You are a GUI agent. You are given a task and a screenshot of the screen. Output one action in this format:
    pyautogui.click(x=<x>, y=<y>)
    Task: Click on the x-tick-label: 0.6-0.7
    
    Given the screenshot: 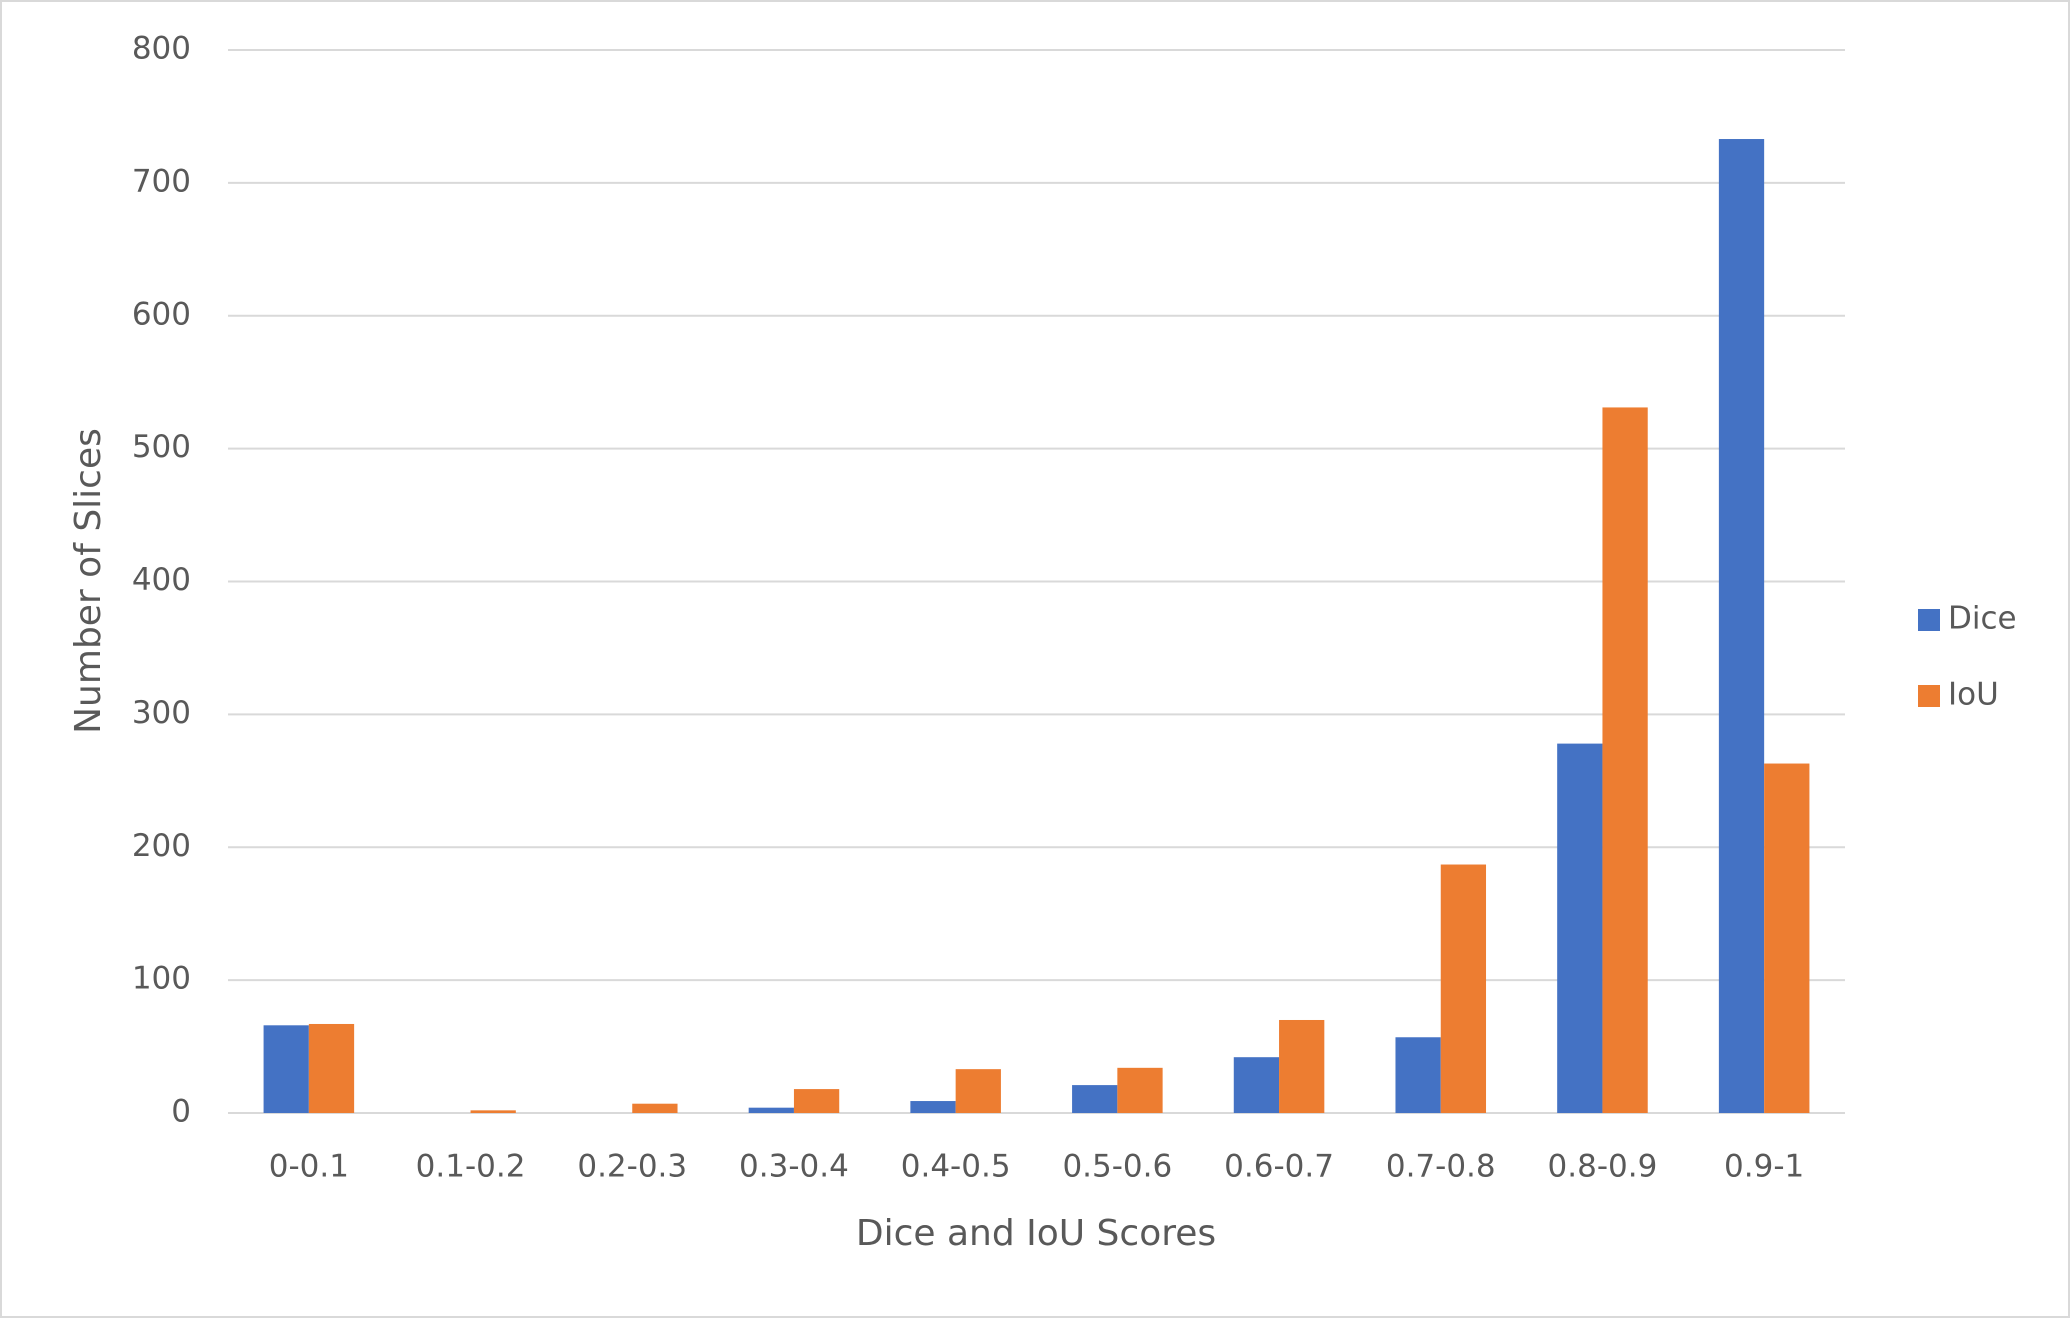 What is the action you would take?
    pyautogui.click(x=1279, y=1167)
    